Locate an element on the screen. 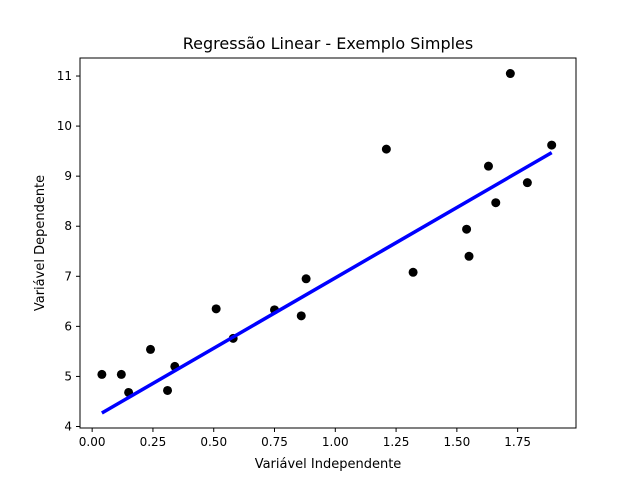 This screenshot has height=480, width=640. x-tick-label: 0.75 is located at coordinates (274, 442).